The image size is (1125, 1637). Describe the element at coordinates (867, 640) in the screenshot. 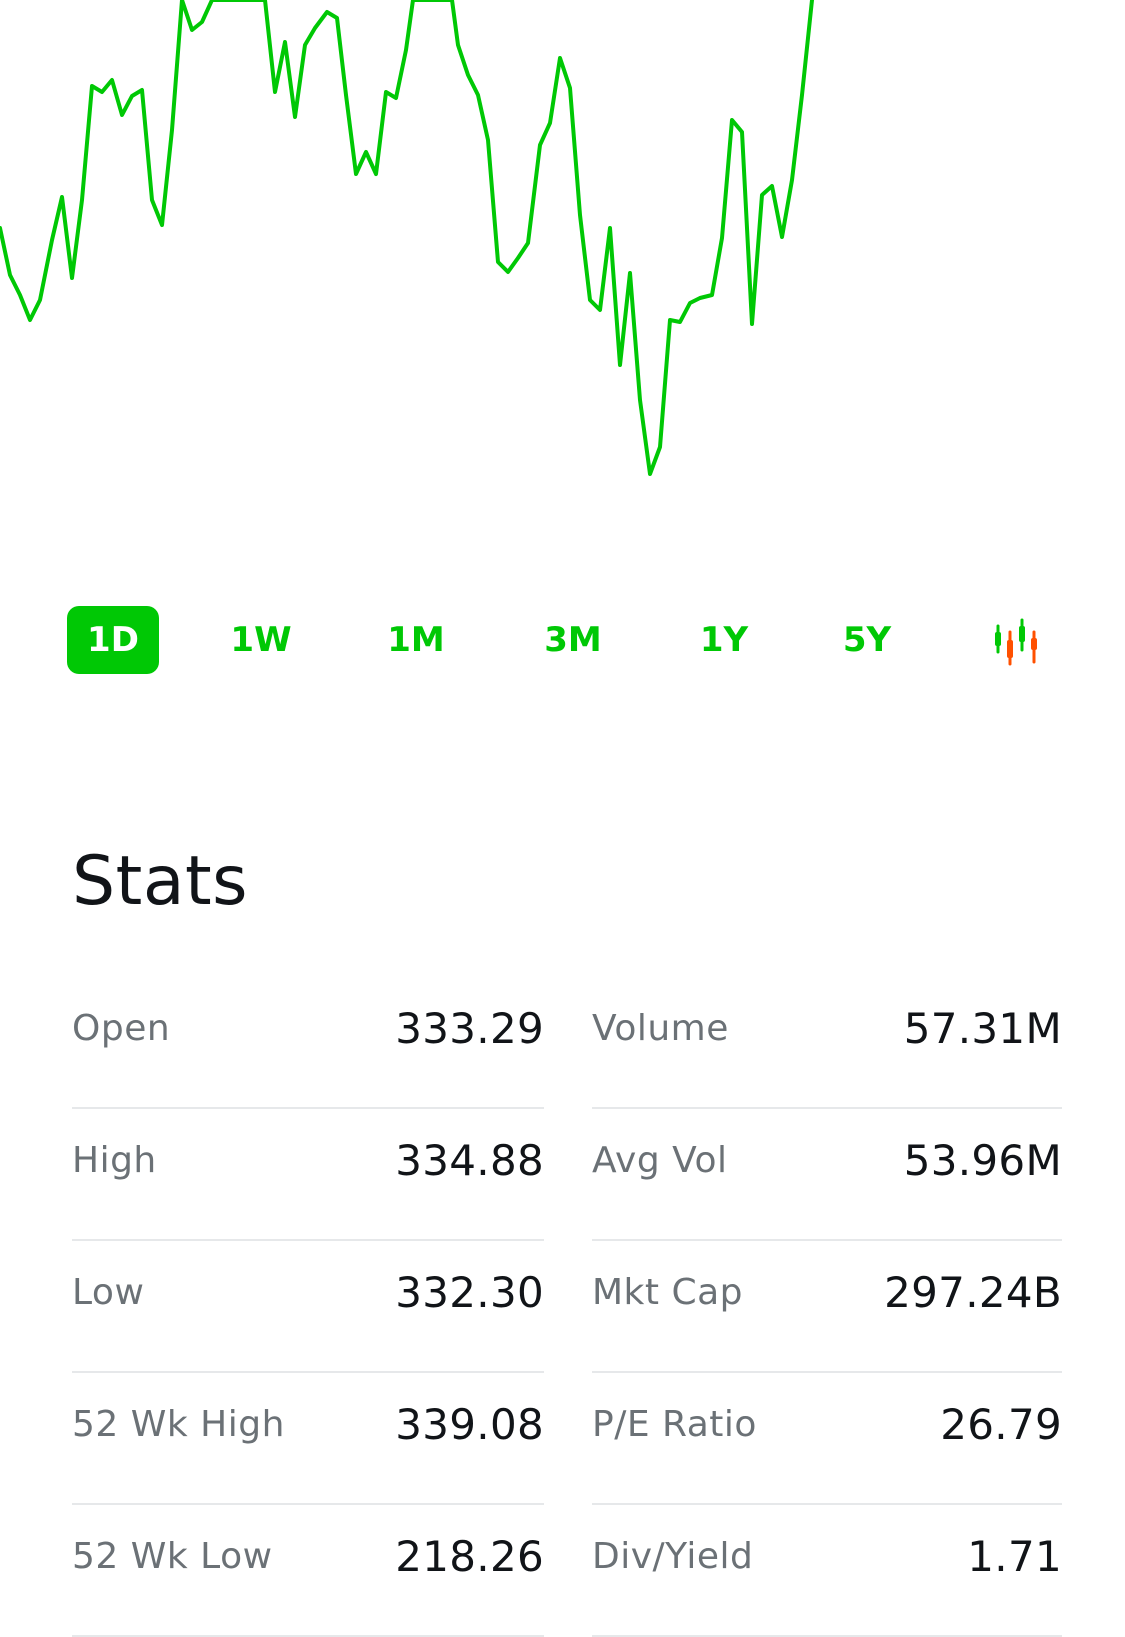

I see `range-tab-5y: 5Y` at that location.